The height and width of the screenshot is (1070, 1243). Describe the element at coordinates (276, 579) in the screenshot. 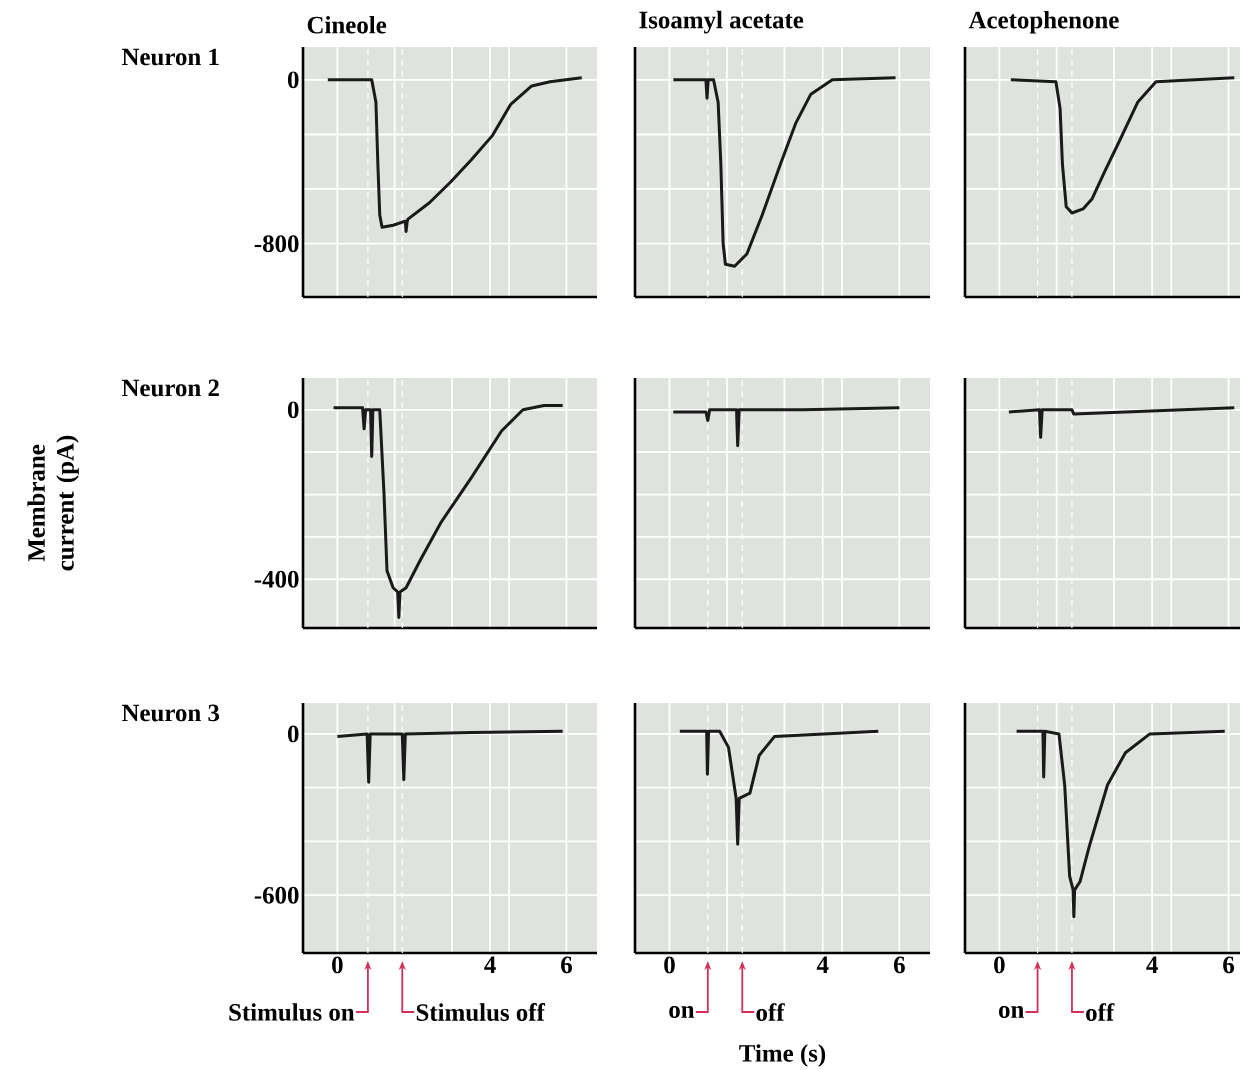

I see `y-tick-label: -400` at that location.